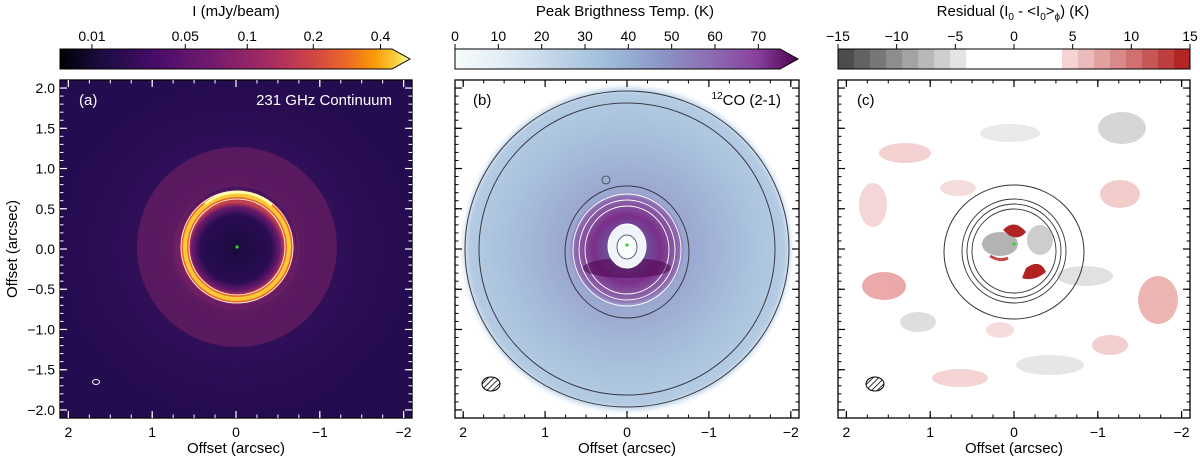 The width and height of the screenshot is (1200, 461). What do you see at coordinates (314, 36) in the screenshot?
I see `colorbar-tick-label: 0.2` at bounding box center [314, 36].